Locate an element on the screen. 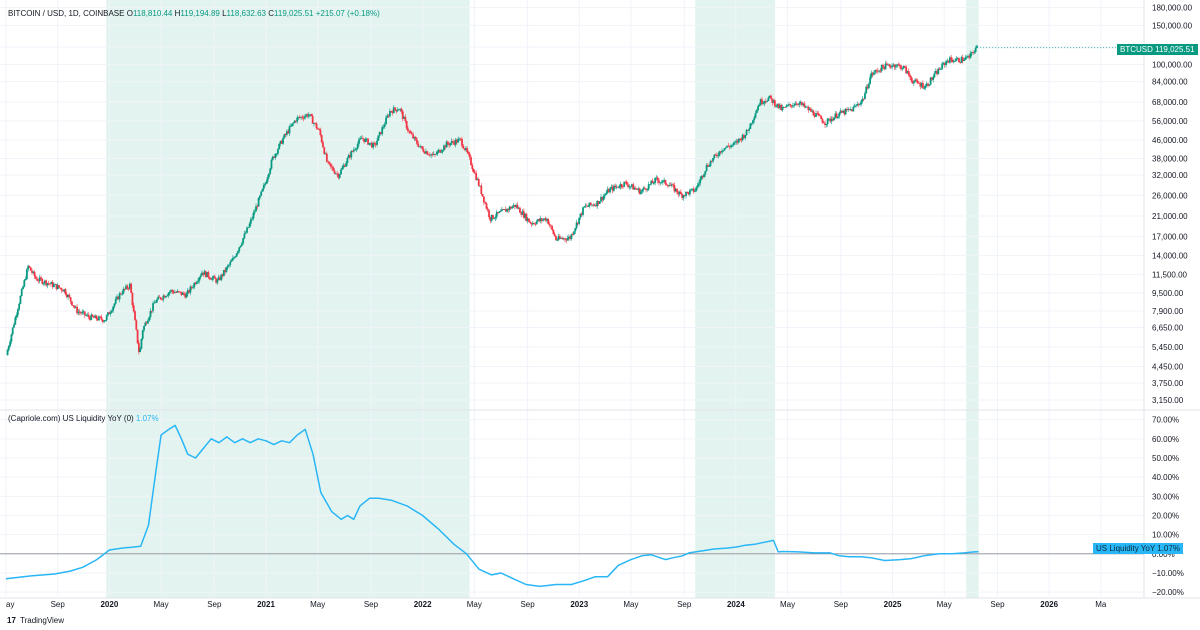  tradingview-brand: 17 TradingView is located at coordinates (35, 620).